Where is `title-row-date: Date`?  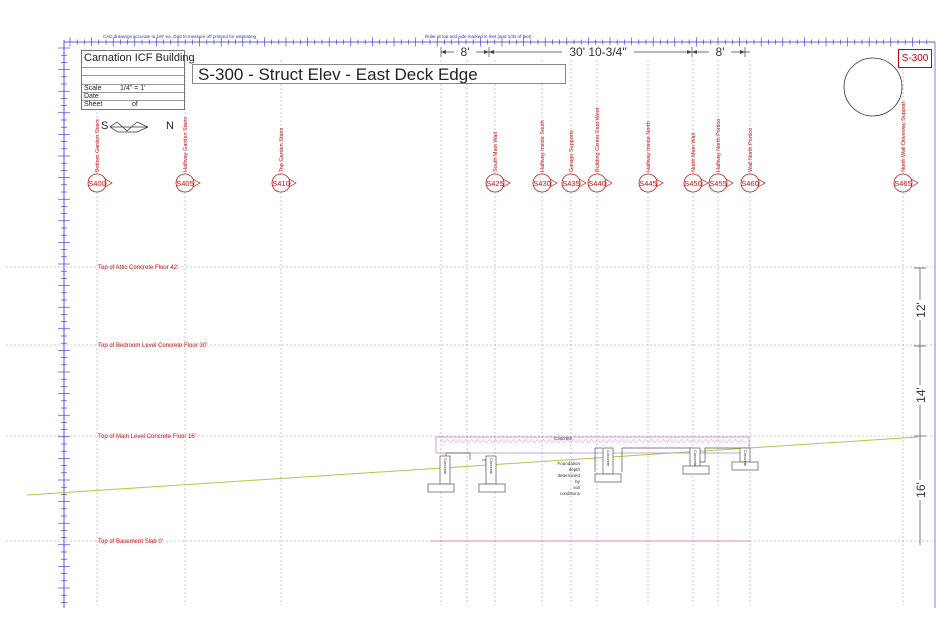 title-row-date: Date is located at coordinates (133, 96).